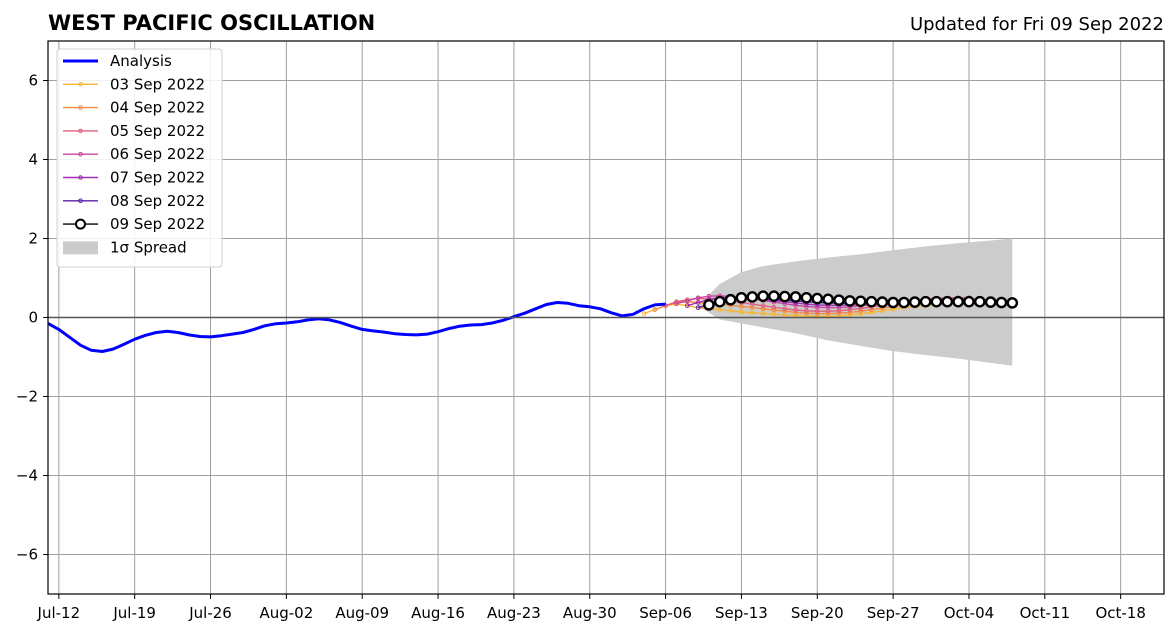 This screenshot has width=1176, height=633. I want to click on x-tick-label: Aug-30, so click(590, 613).